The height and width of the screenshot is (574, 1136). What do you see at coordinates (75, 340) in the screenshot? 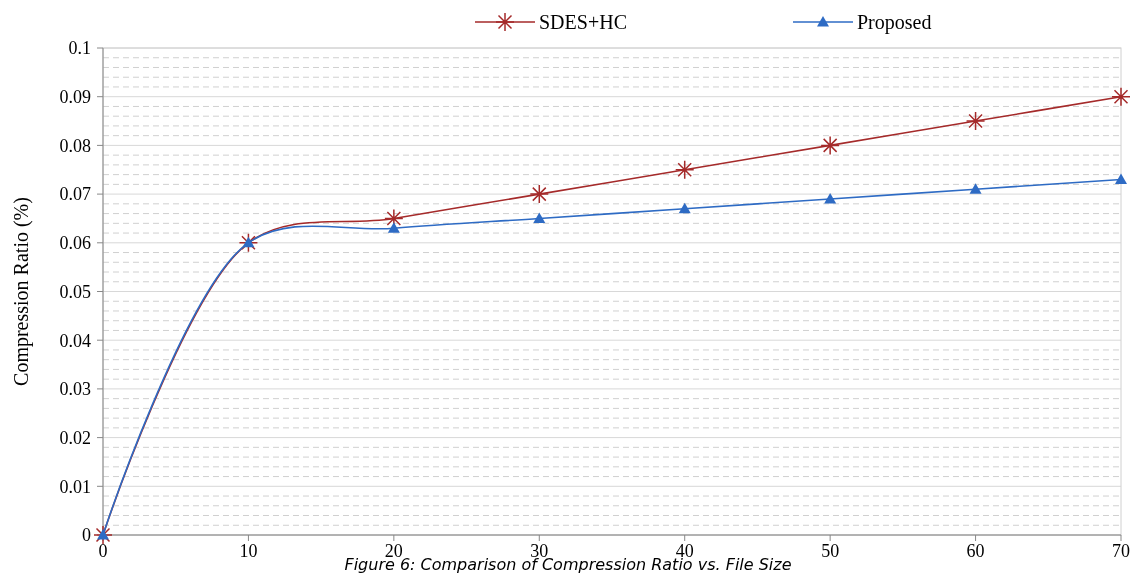
I see `y-tick-label: 0.04` at bounding box center [75, 340].